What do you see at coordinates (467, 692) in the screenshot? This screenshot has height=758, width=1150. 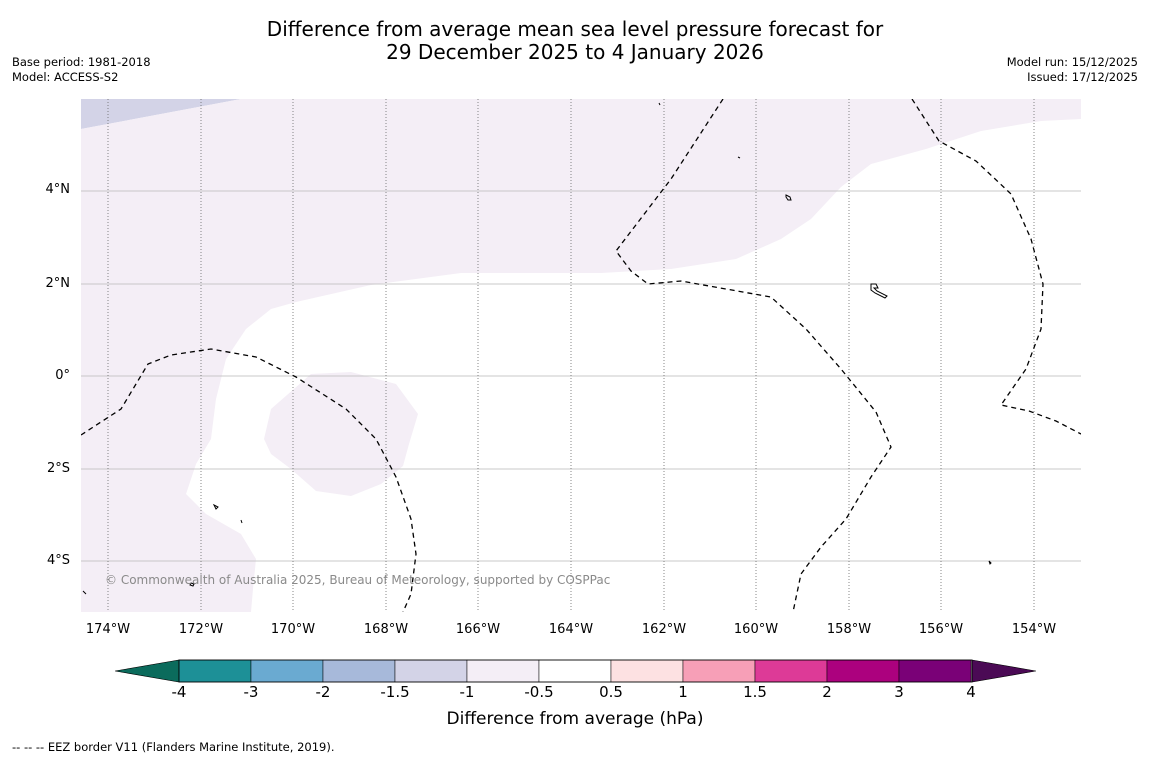 I see `cb-tick-minus1: -1` at bounding box center [467, 692].